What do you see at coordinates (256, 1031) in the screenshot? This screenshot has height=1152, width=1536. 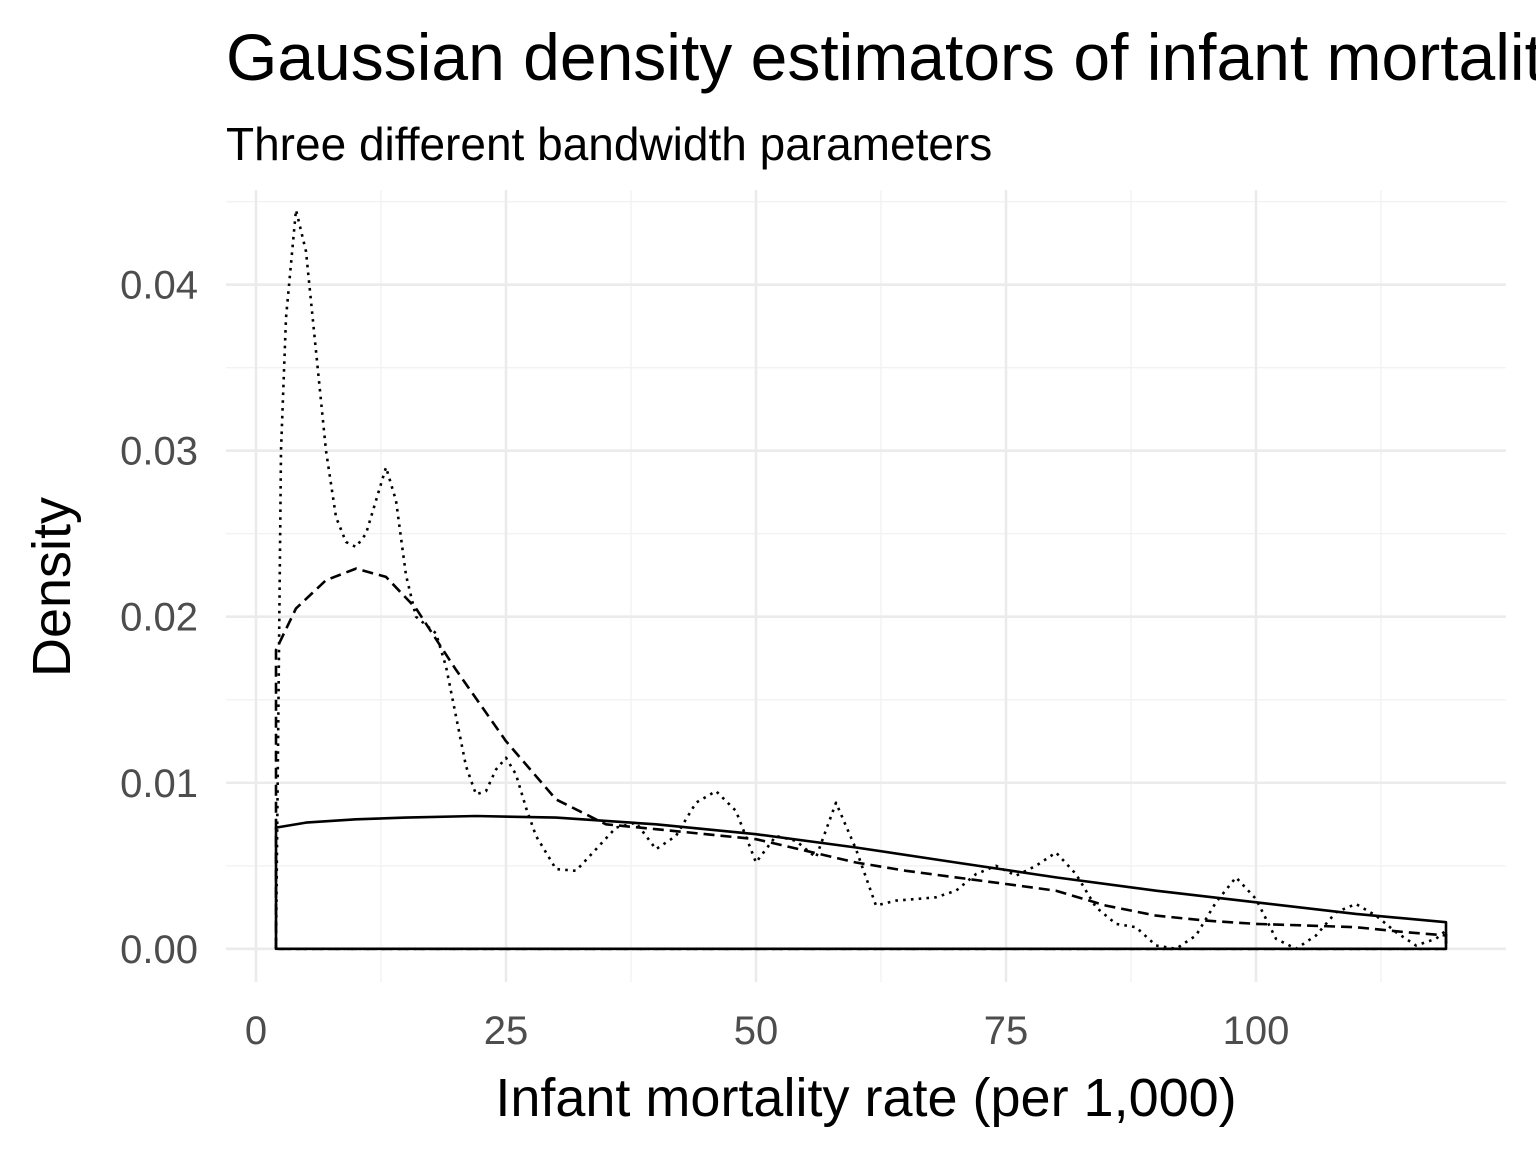 I see `x-tick-label: 0` at bounding box center [256, 1031].